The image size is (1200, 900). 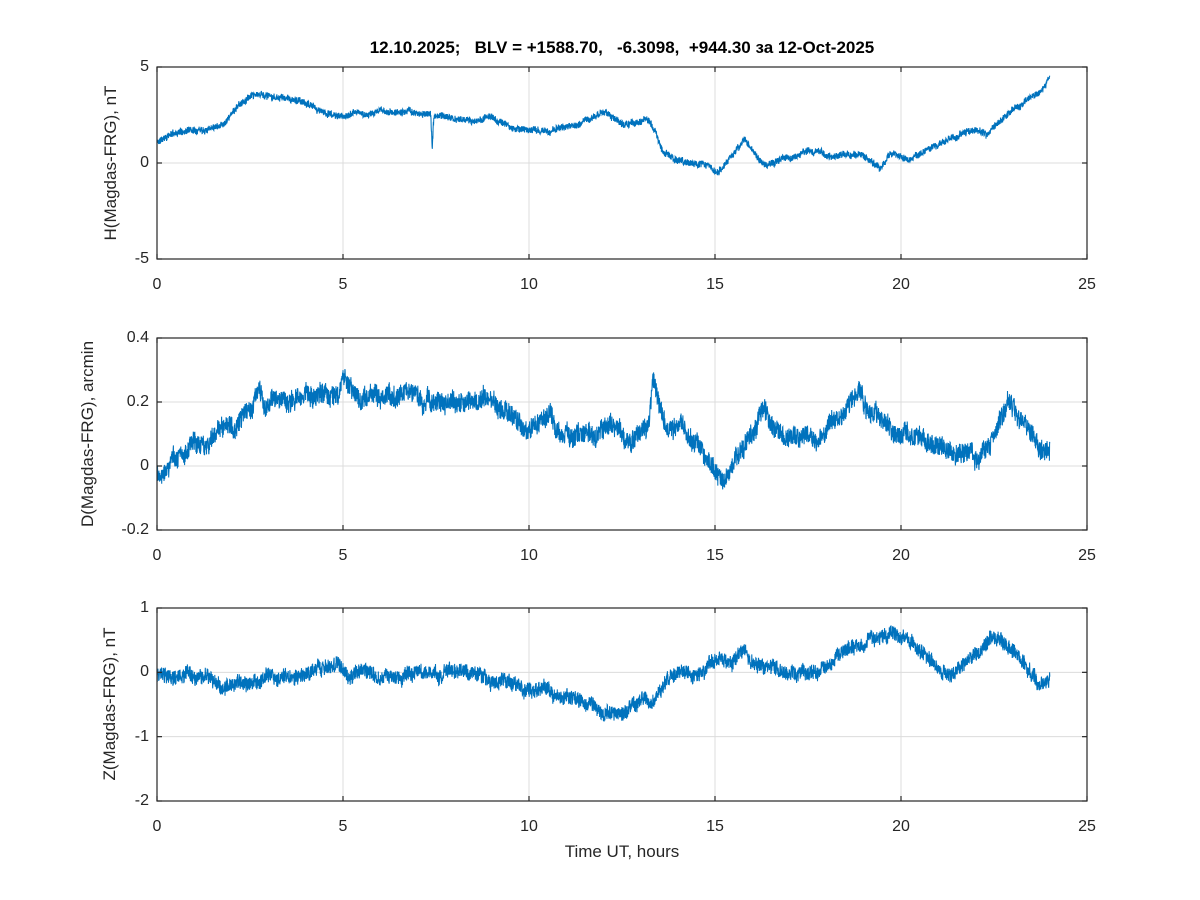 What do you see at coordinates (141, 800) in the screenshot?
I see `y-tick-label: -2` at bounding box center [141, 800].